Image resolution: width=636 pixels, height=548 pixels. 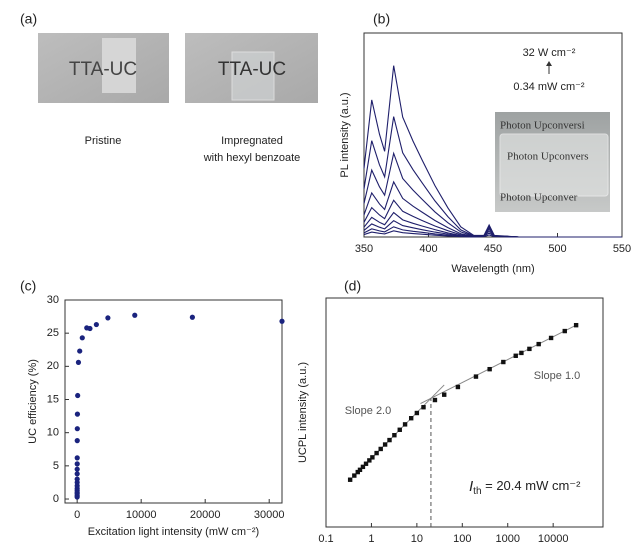 I want to click on annotation: 32 W cm⁻², so click(x=549, y=53).